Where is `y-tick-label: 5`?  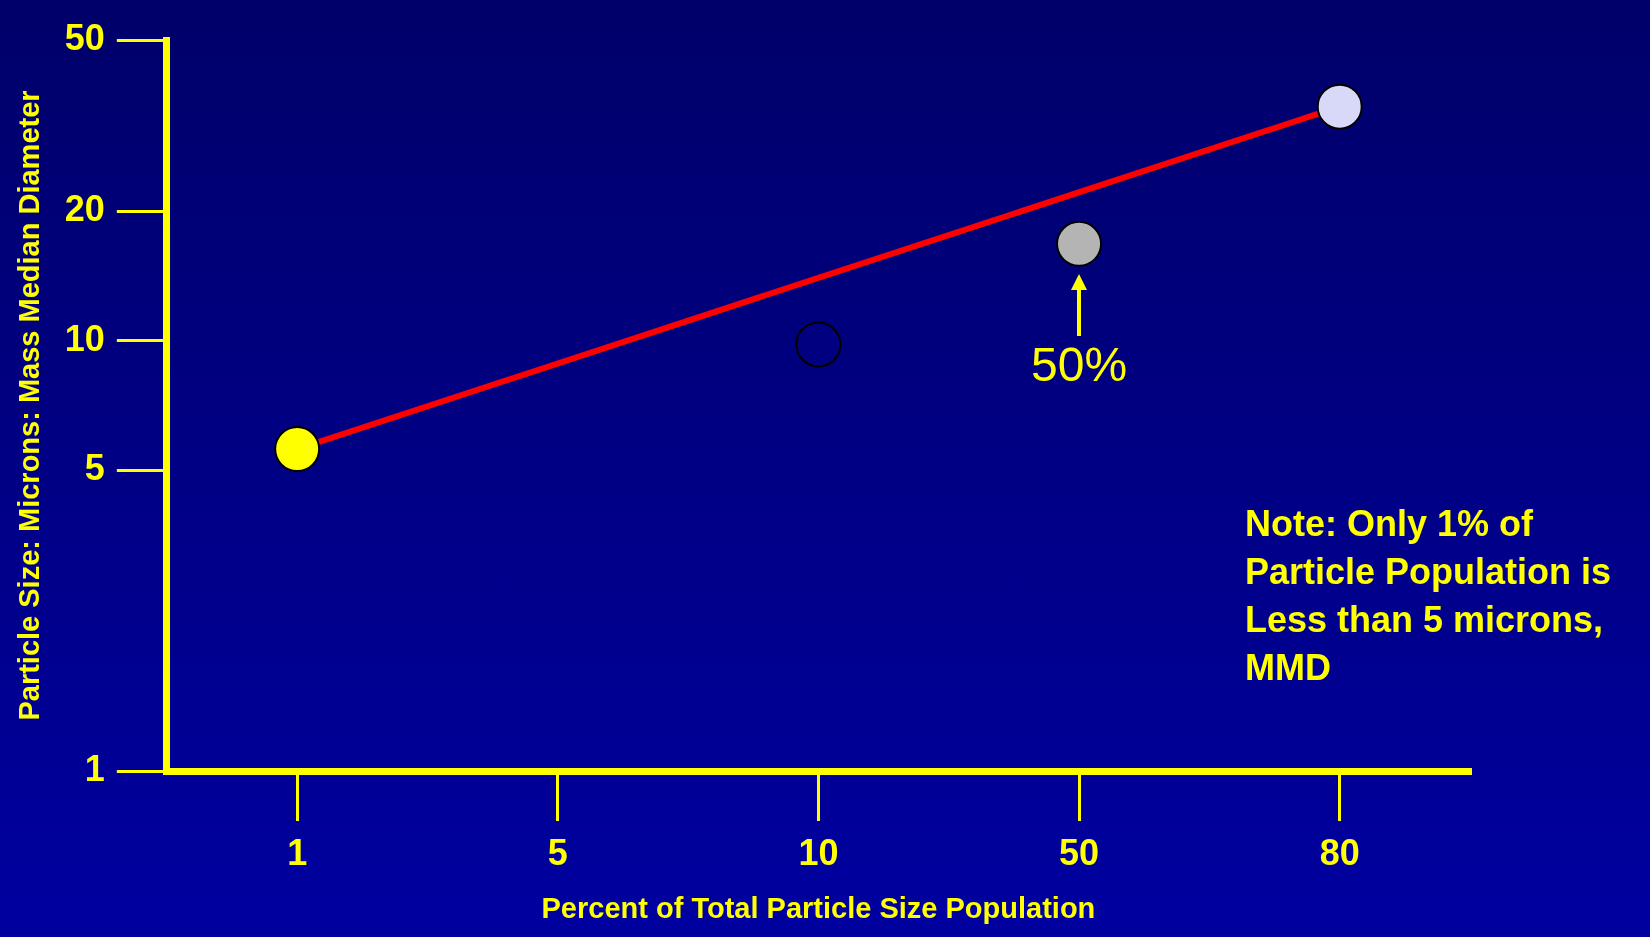 y-tick-label: 5 is located at coordinates (94, 468).